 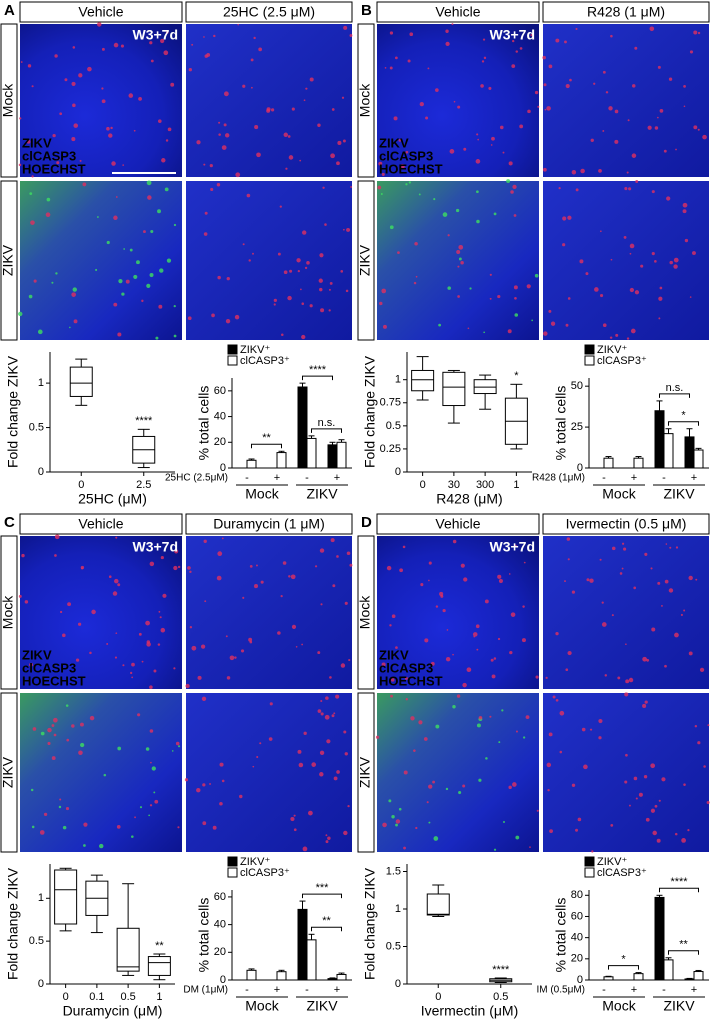 What do you see at coordinates (96, 997) in the screenshot?
I see `x-tick-label: 0.1` at bounding box center [96, 997].